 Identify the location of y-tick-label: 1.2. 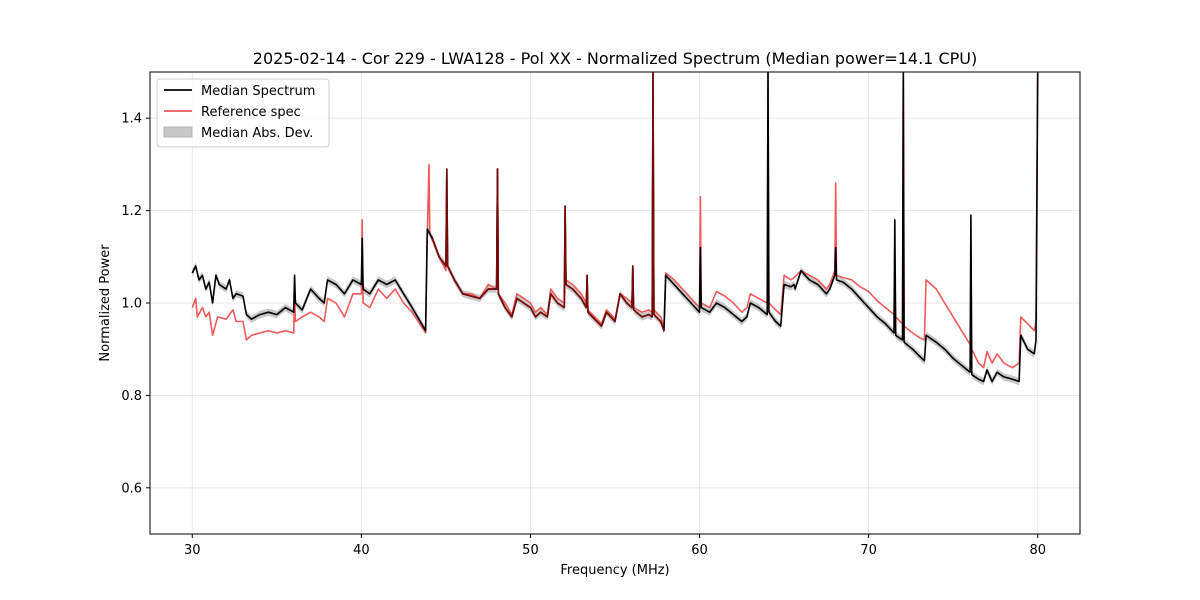
(131, 211).